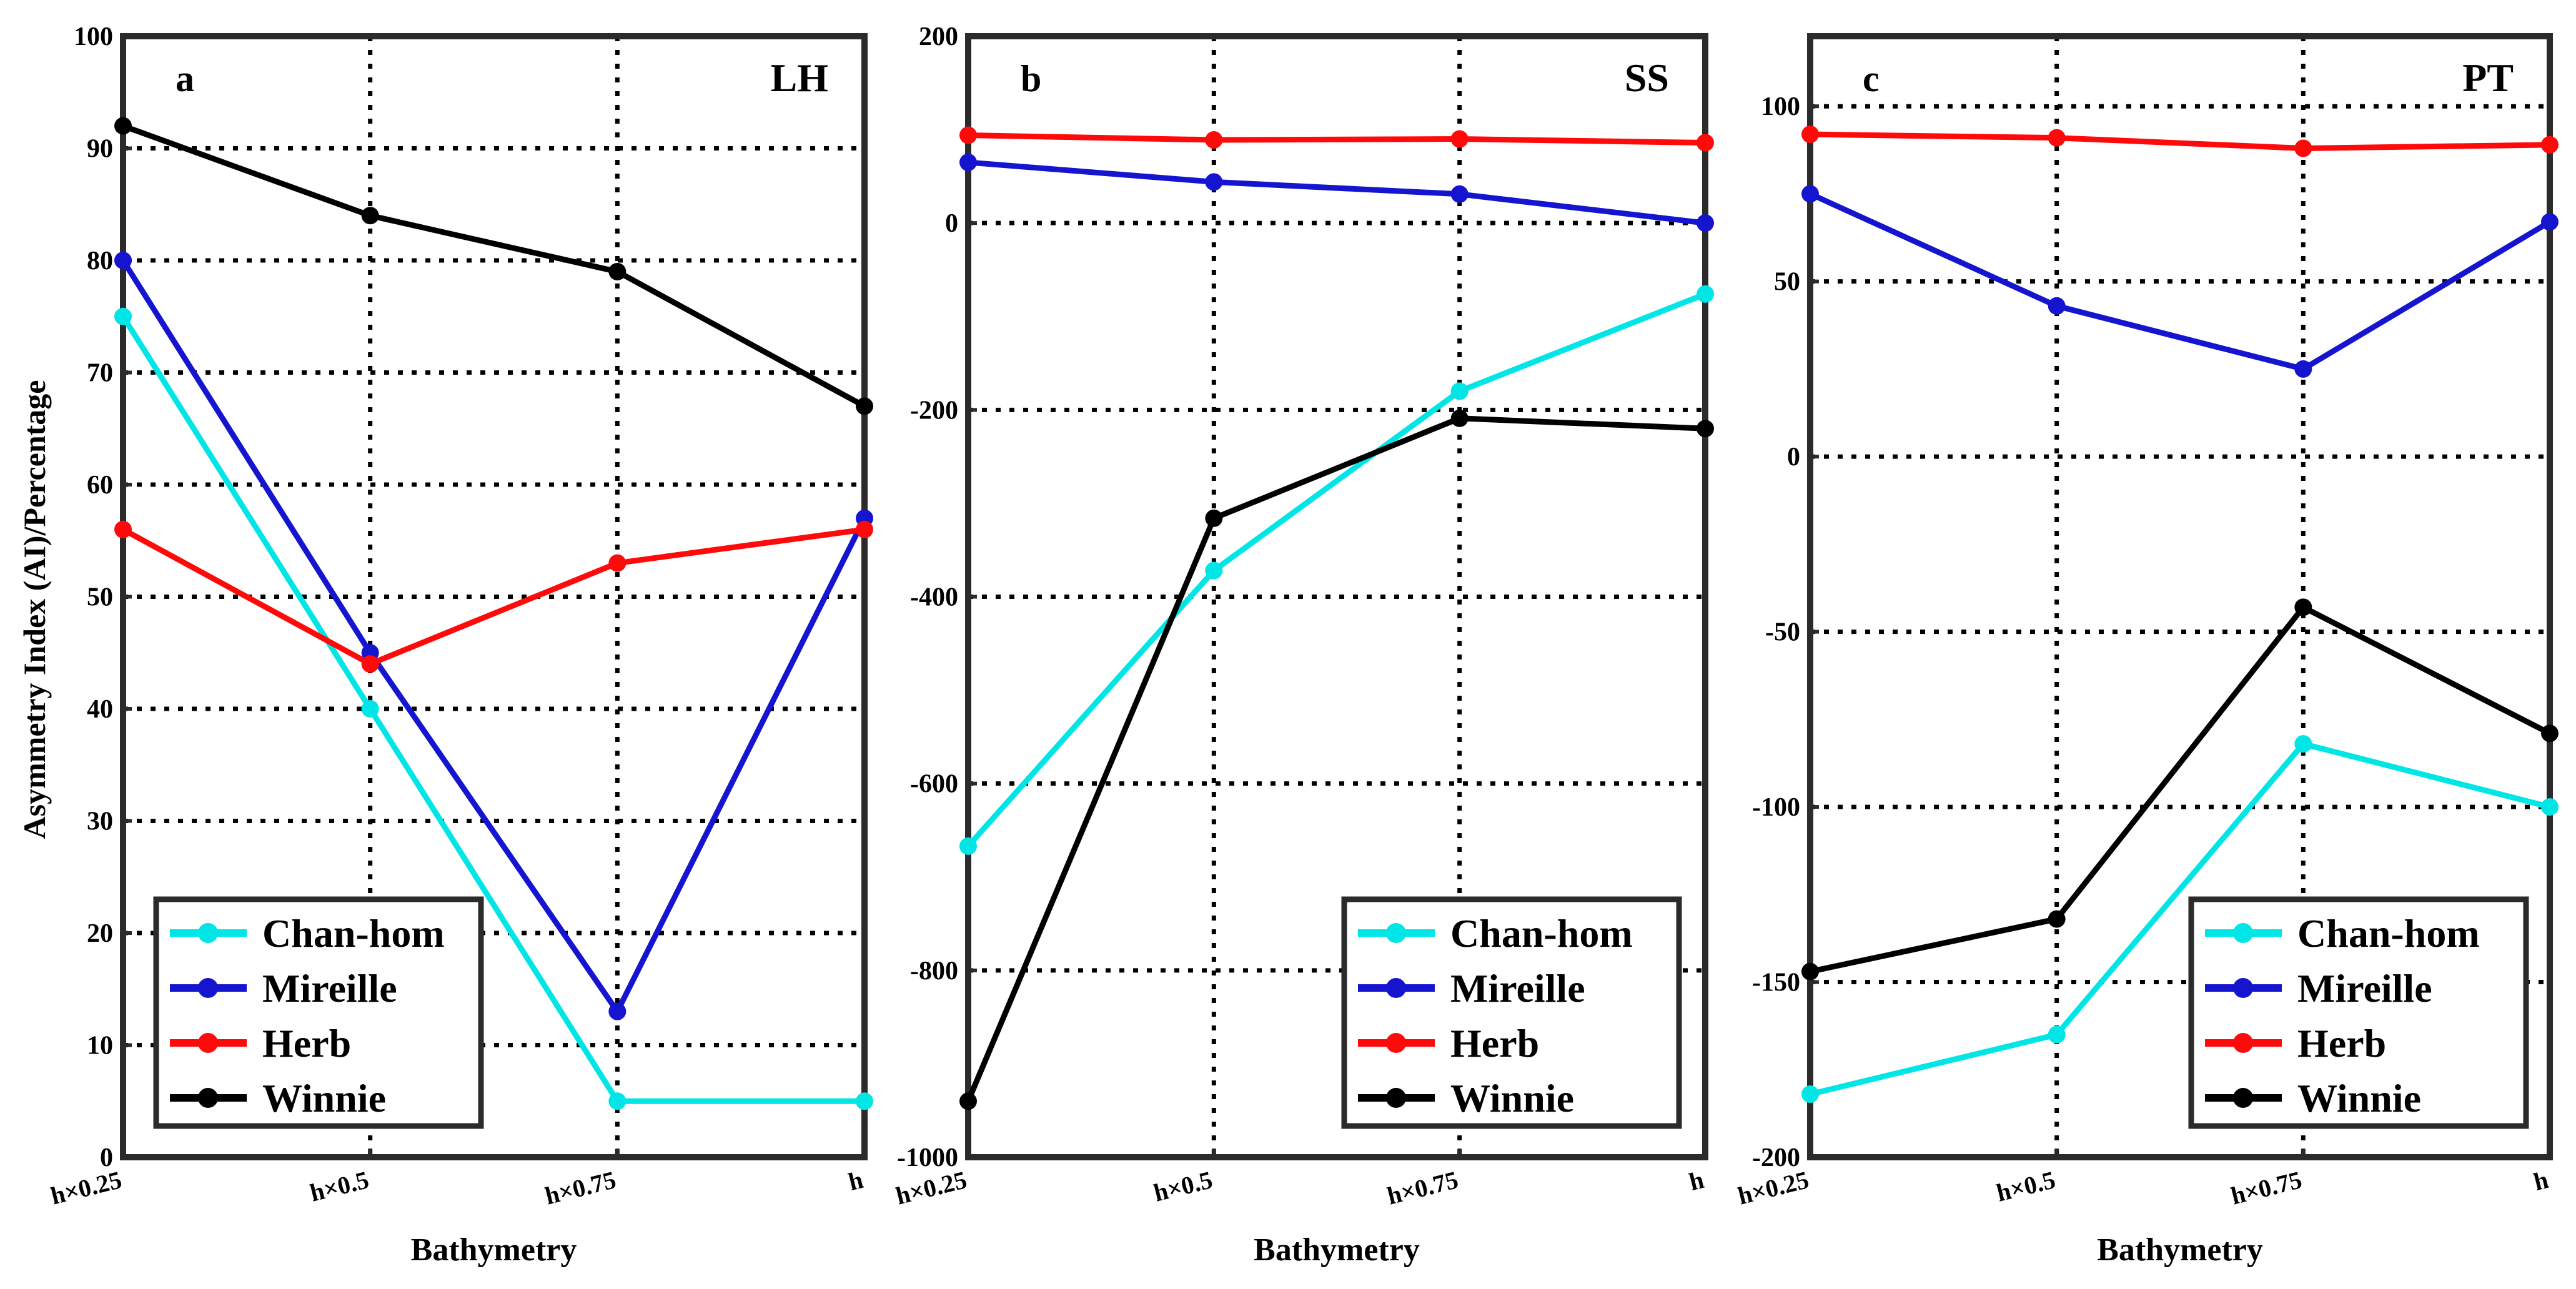 This screenshot has width=2576, height=1289. I want to click on y-tick-label: -100, so click(1776, 807).